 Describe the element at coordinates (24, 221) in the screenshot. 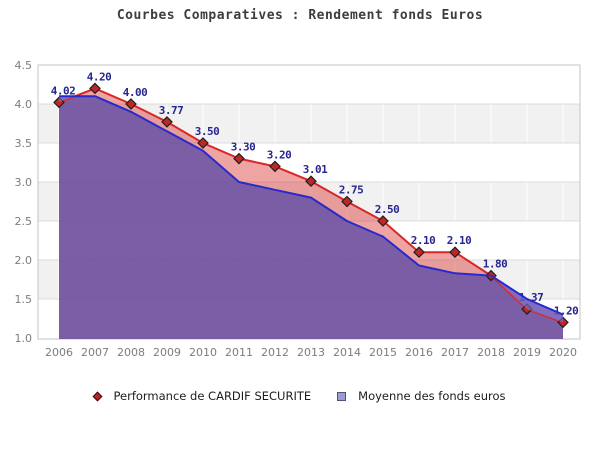

I see `y-tick-label: 2.5` at that location.